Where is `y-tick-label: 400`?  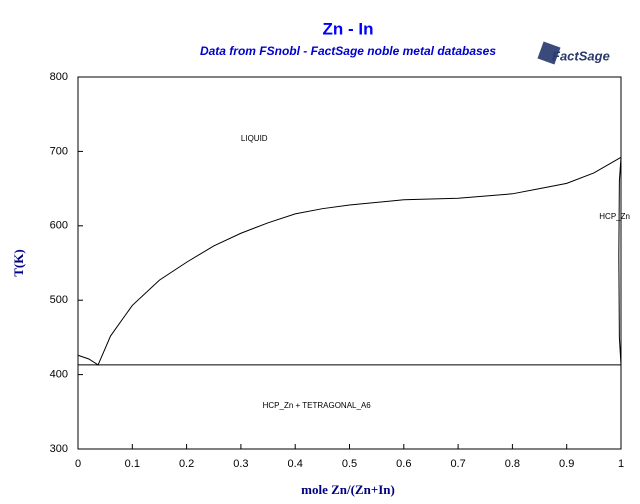
y-tick-label: 400 is located at coordinates (59, 375).